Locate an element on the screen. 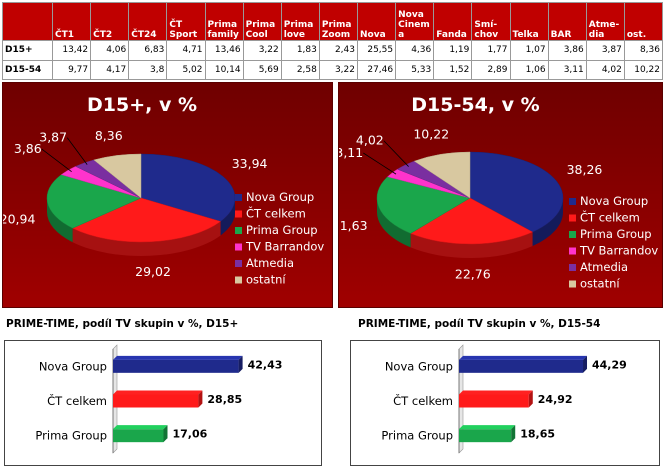 The height and width of the screenshot is (471, 665). table-header-cell: ČT1 is located at coordinates (71, 21).